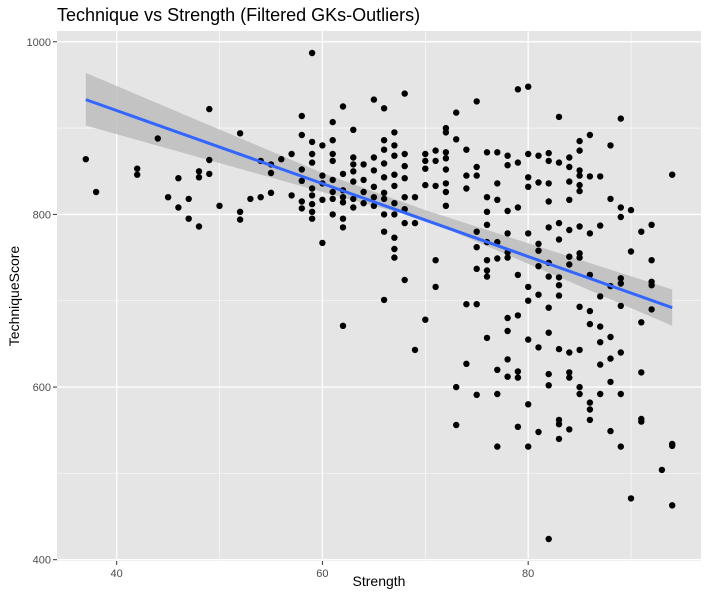 The image size is (707, 601). I want to click on x-axis-ticks: 40 60 80, so click(322, 570).